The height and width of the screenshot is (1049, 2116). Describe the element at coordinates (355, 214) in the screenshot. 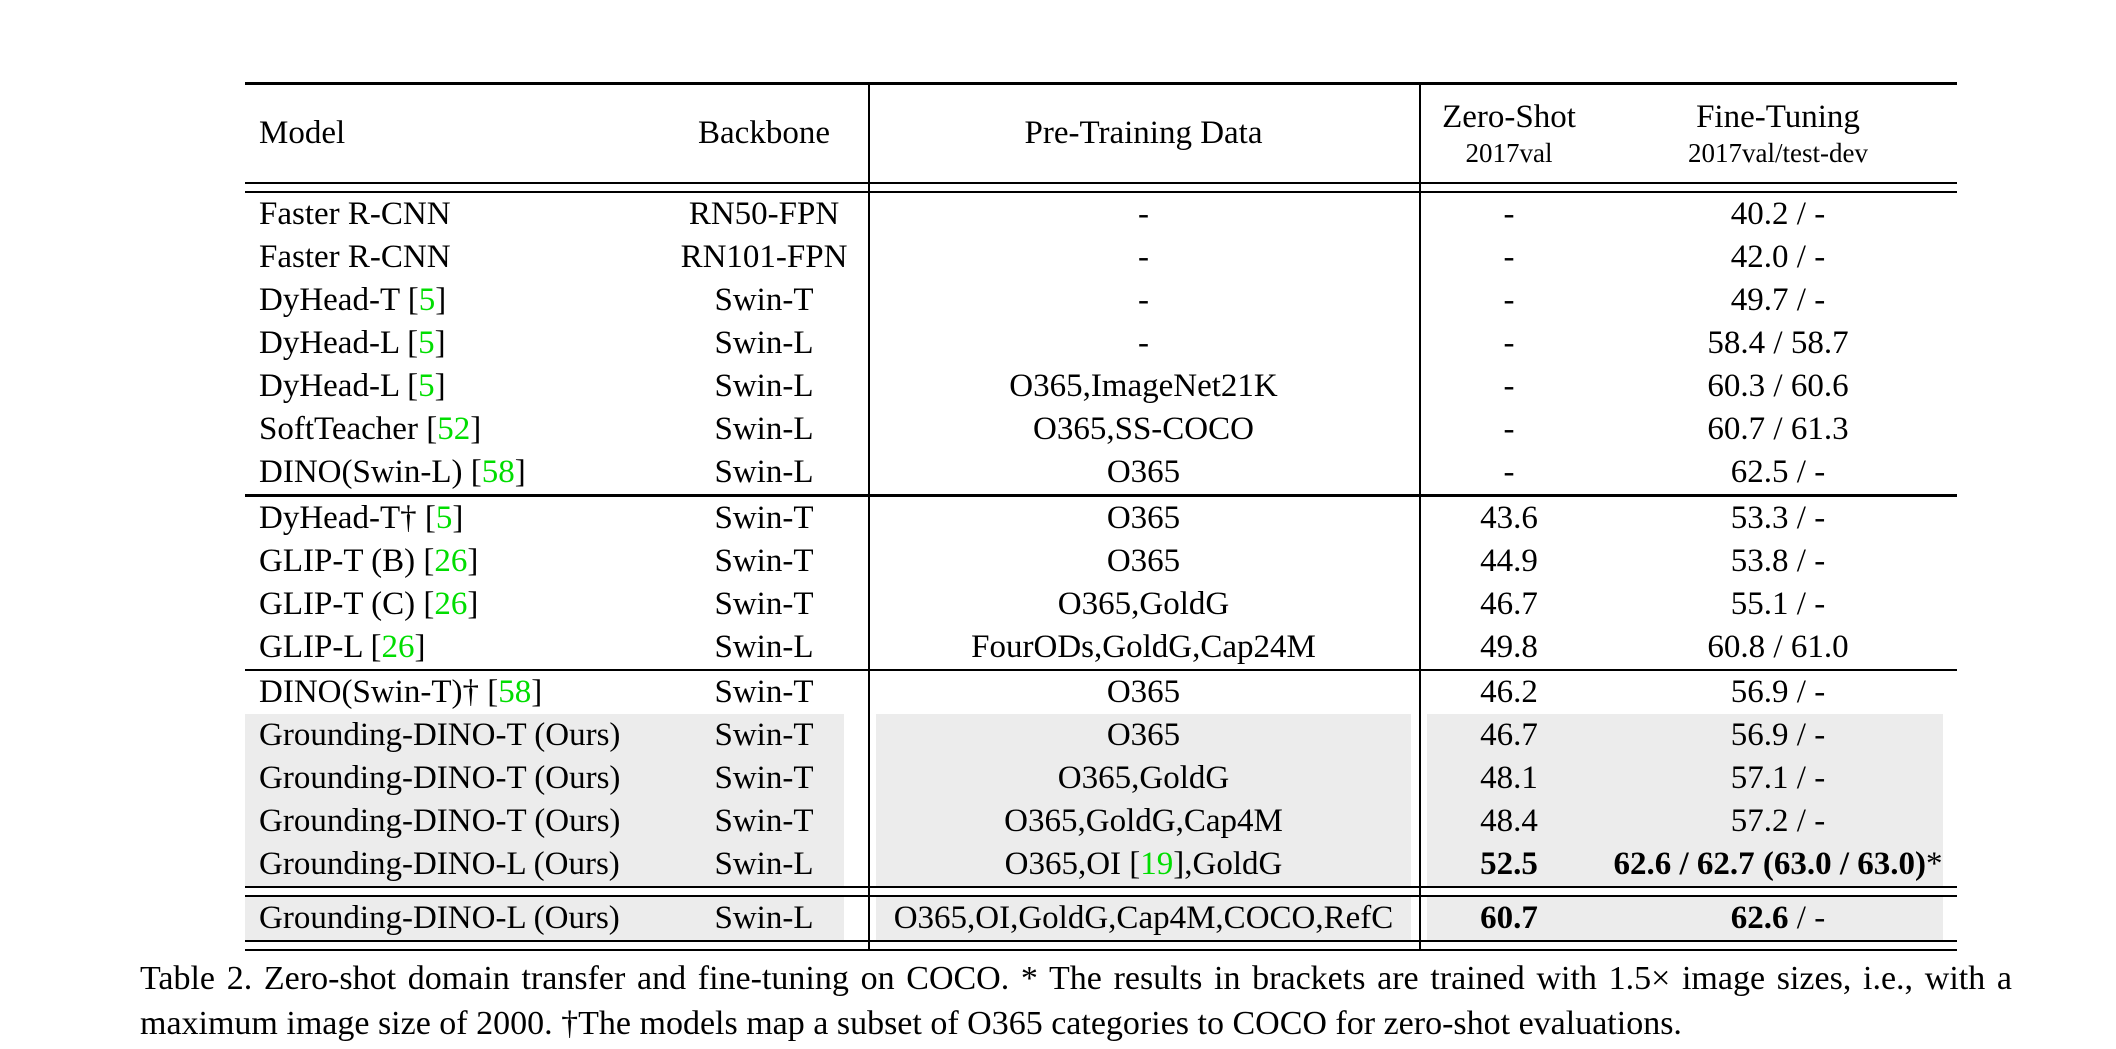

I see `model-name: Faster R-CNN` at that location.